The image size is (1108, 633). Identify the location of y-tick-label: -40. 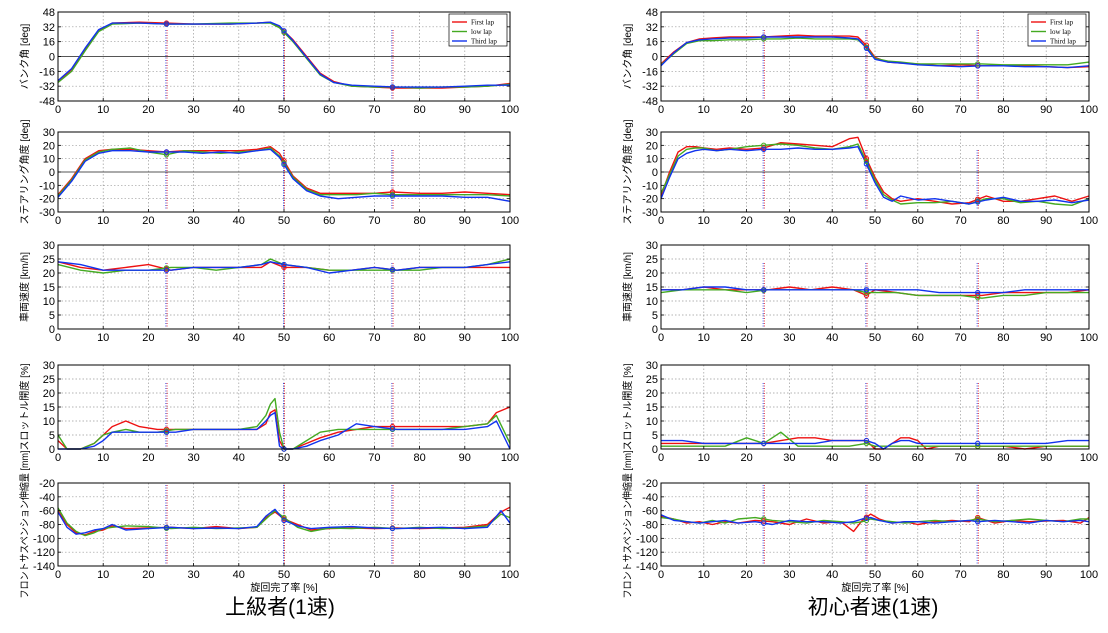
(47, 498).